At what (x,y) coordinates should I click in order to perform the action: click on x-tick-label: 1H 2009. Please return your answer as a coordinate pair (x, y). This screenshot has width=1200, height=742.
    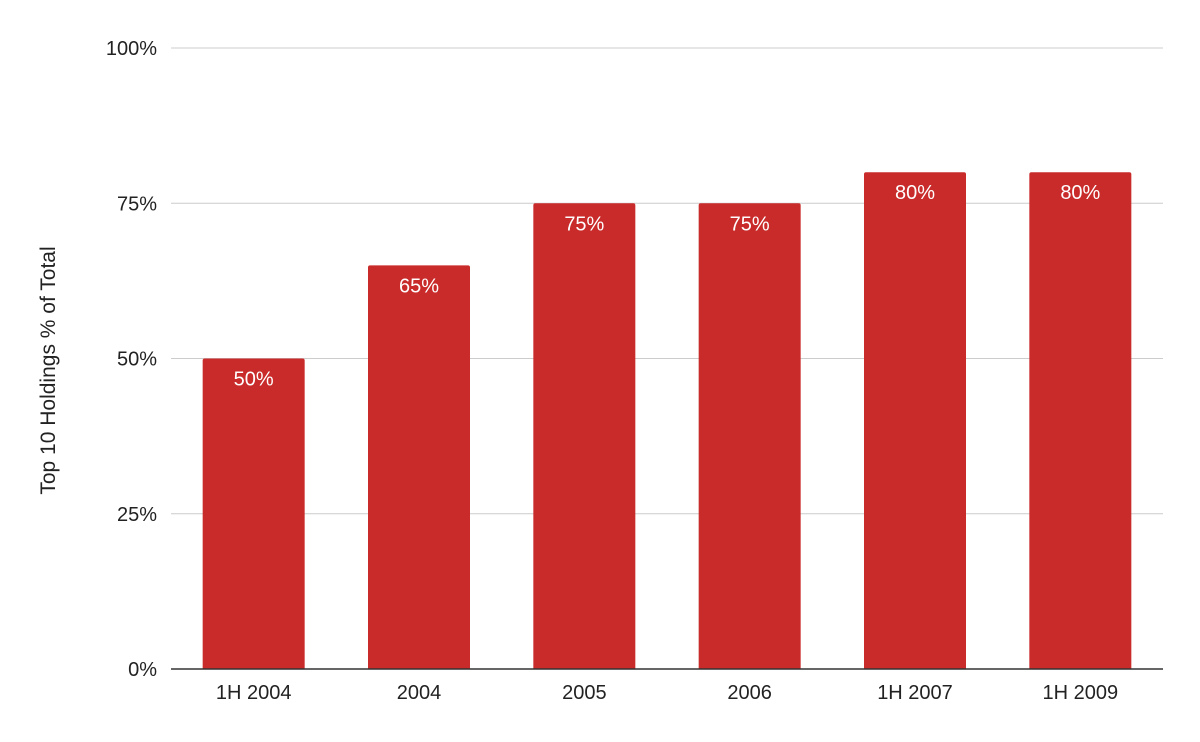
    Looking at the image, I should click on (1081, 693).